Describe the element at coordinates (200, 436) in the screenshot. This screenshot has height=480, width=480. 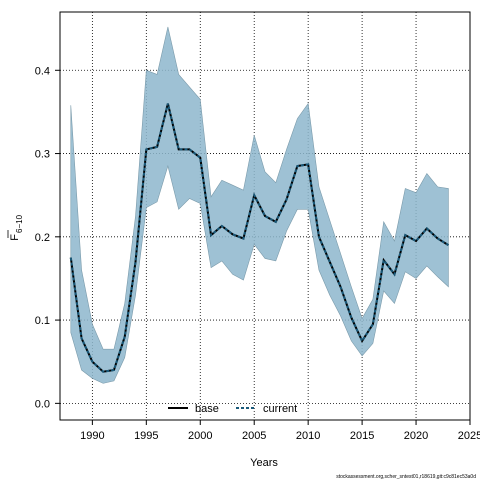
I see `x-tick-label: 2000` at that location.